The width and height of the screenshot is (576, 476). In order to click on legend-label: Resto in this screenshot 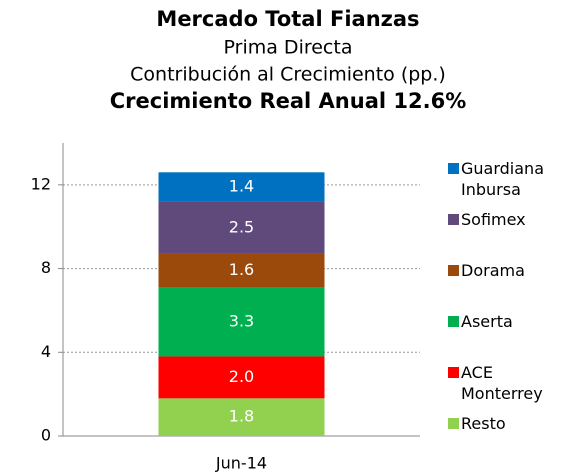, I will do `click(483, 423)`.